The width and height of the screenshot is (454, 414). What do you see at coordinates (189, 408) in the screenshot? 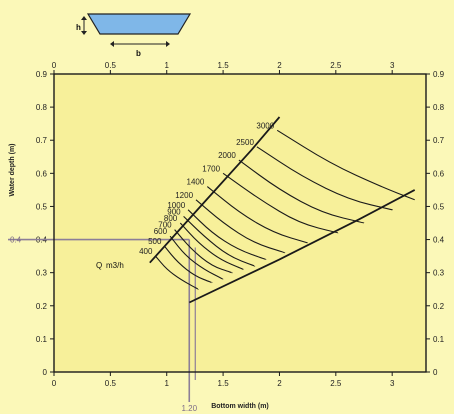
I see `reference-width-value: 1.20` at bounding box center [189, 408].